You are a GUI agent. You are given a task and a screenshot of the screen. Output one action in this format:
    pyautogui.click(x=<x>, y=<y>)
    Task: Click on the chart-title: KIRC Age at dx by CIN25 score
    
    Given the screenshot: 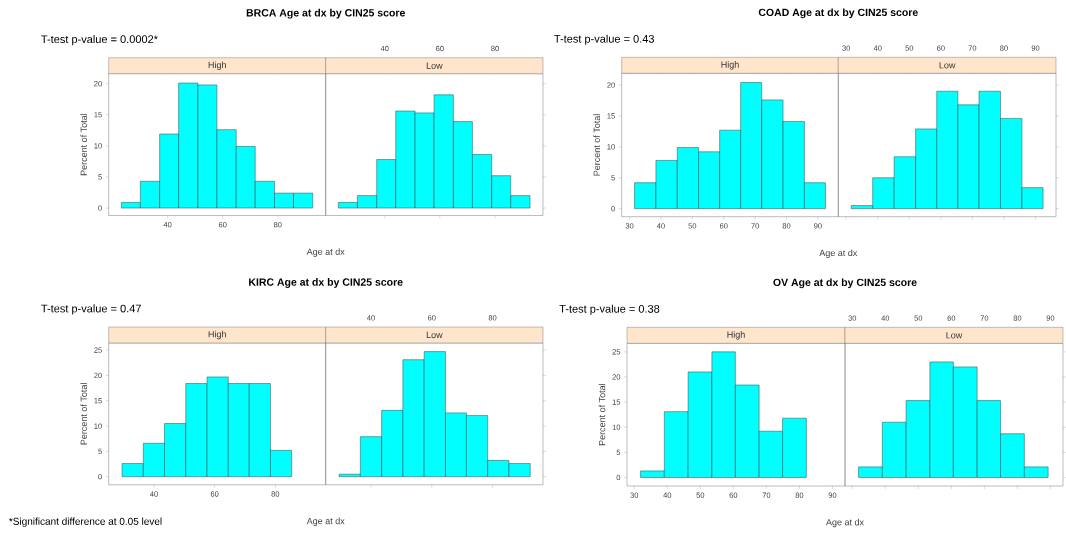 What is the action you would take?
    pyautogui.click(x=326, y=283)
    